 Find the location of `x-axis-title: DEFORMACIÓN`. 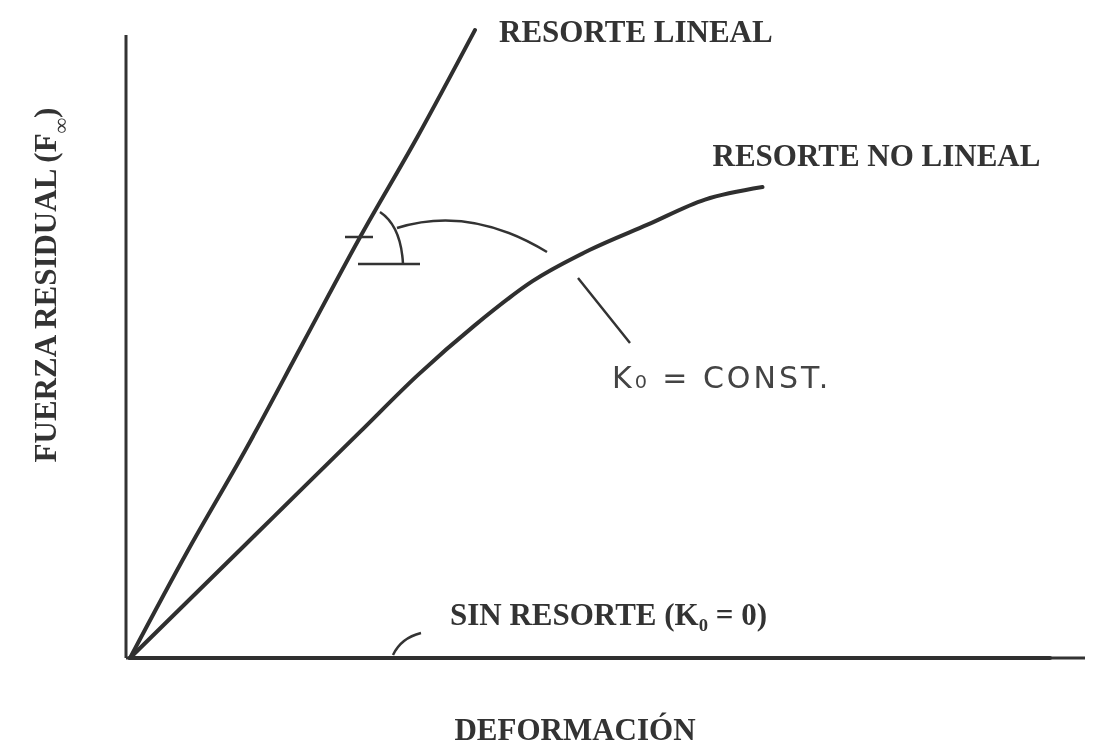

x-axis-title: DEFORMACIÓN is located at coordinates (575, 729).